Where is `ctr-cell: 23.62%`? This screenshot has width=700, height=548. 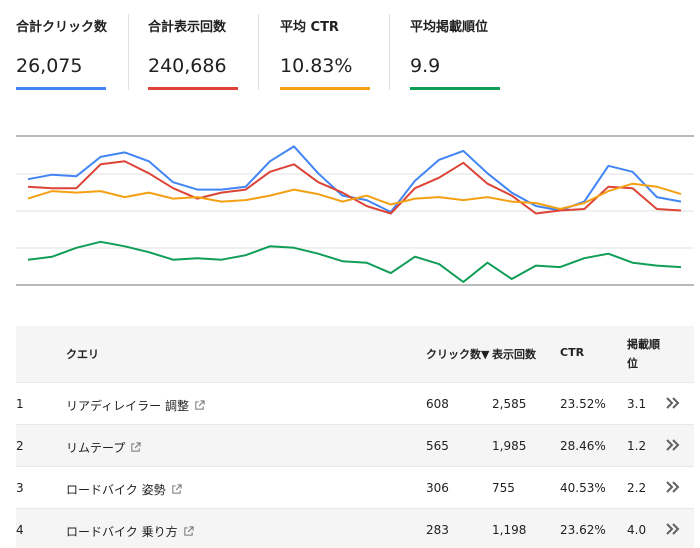
ctr-cell: 23.62% is located at coordinates (583, 530).